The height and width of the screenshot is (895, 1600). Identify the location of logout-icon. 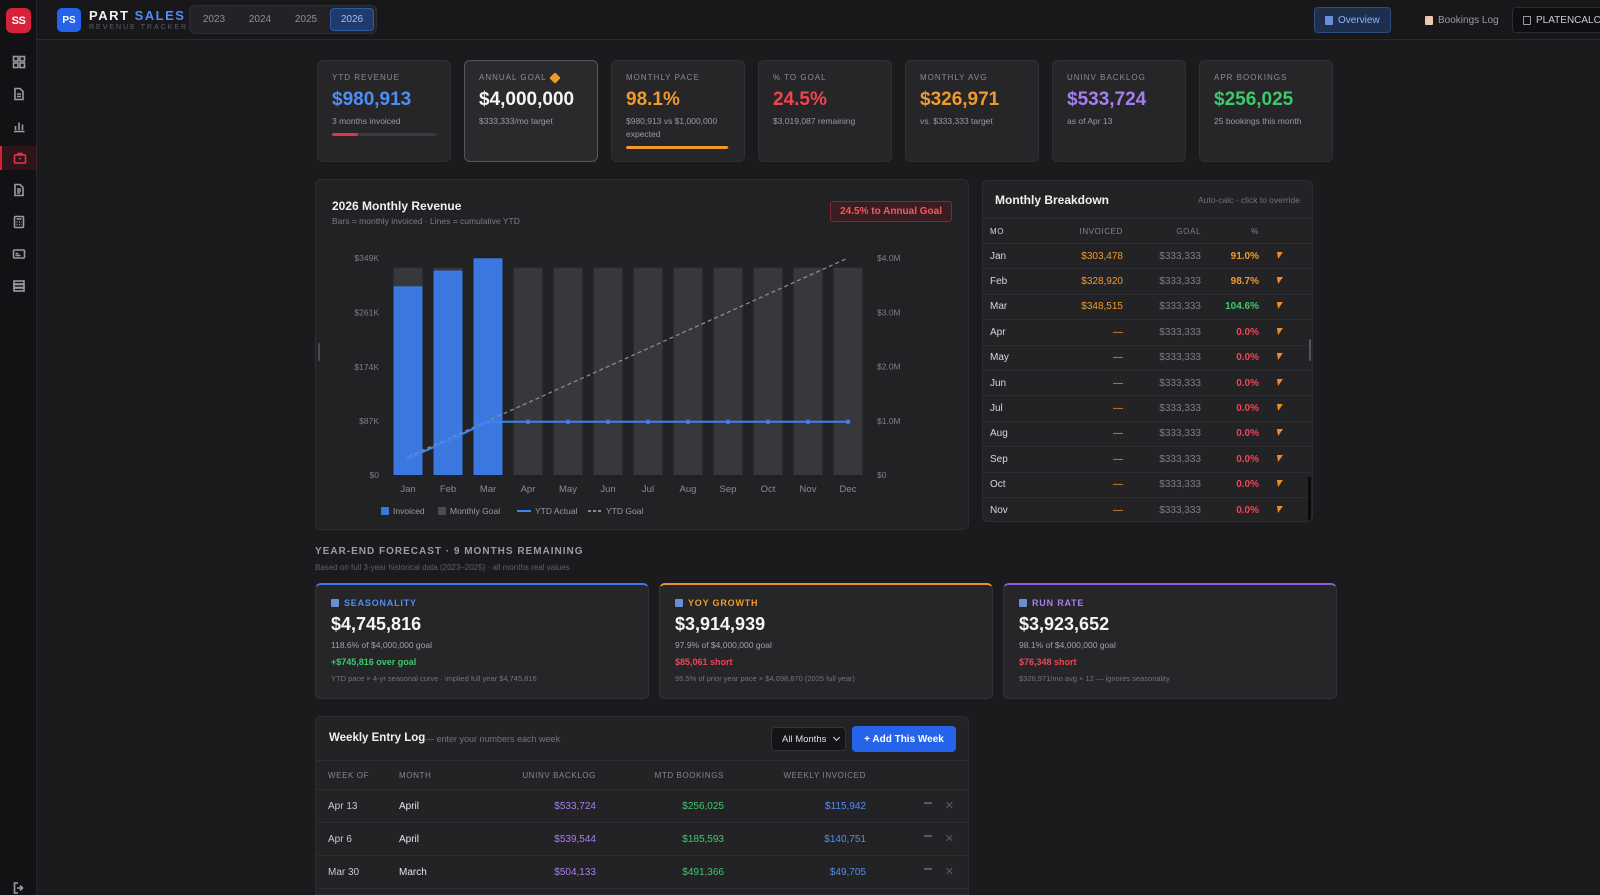
(18, 885).